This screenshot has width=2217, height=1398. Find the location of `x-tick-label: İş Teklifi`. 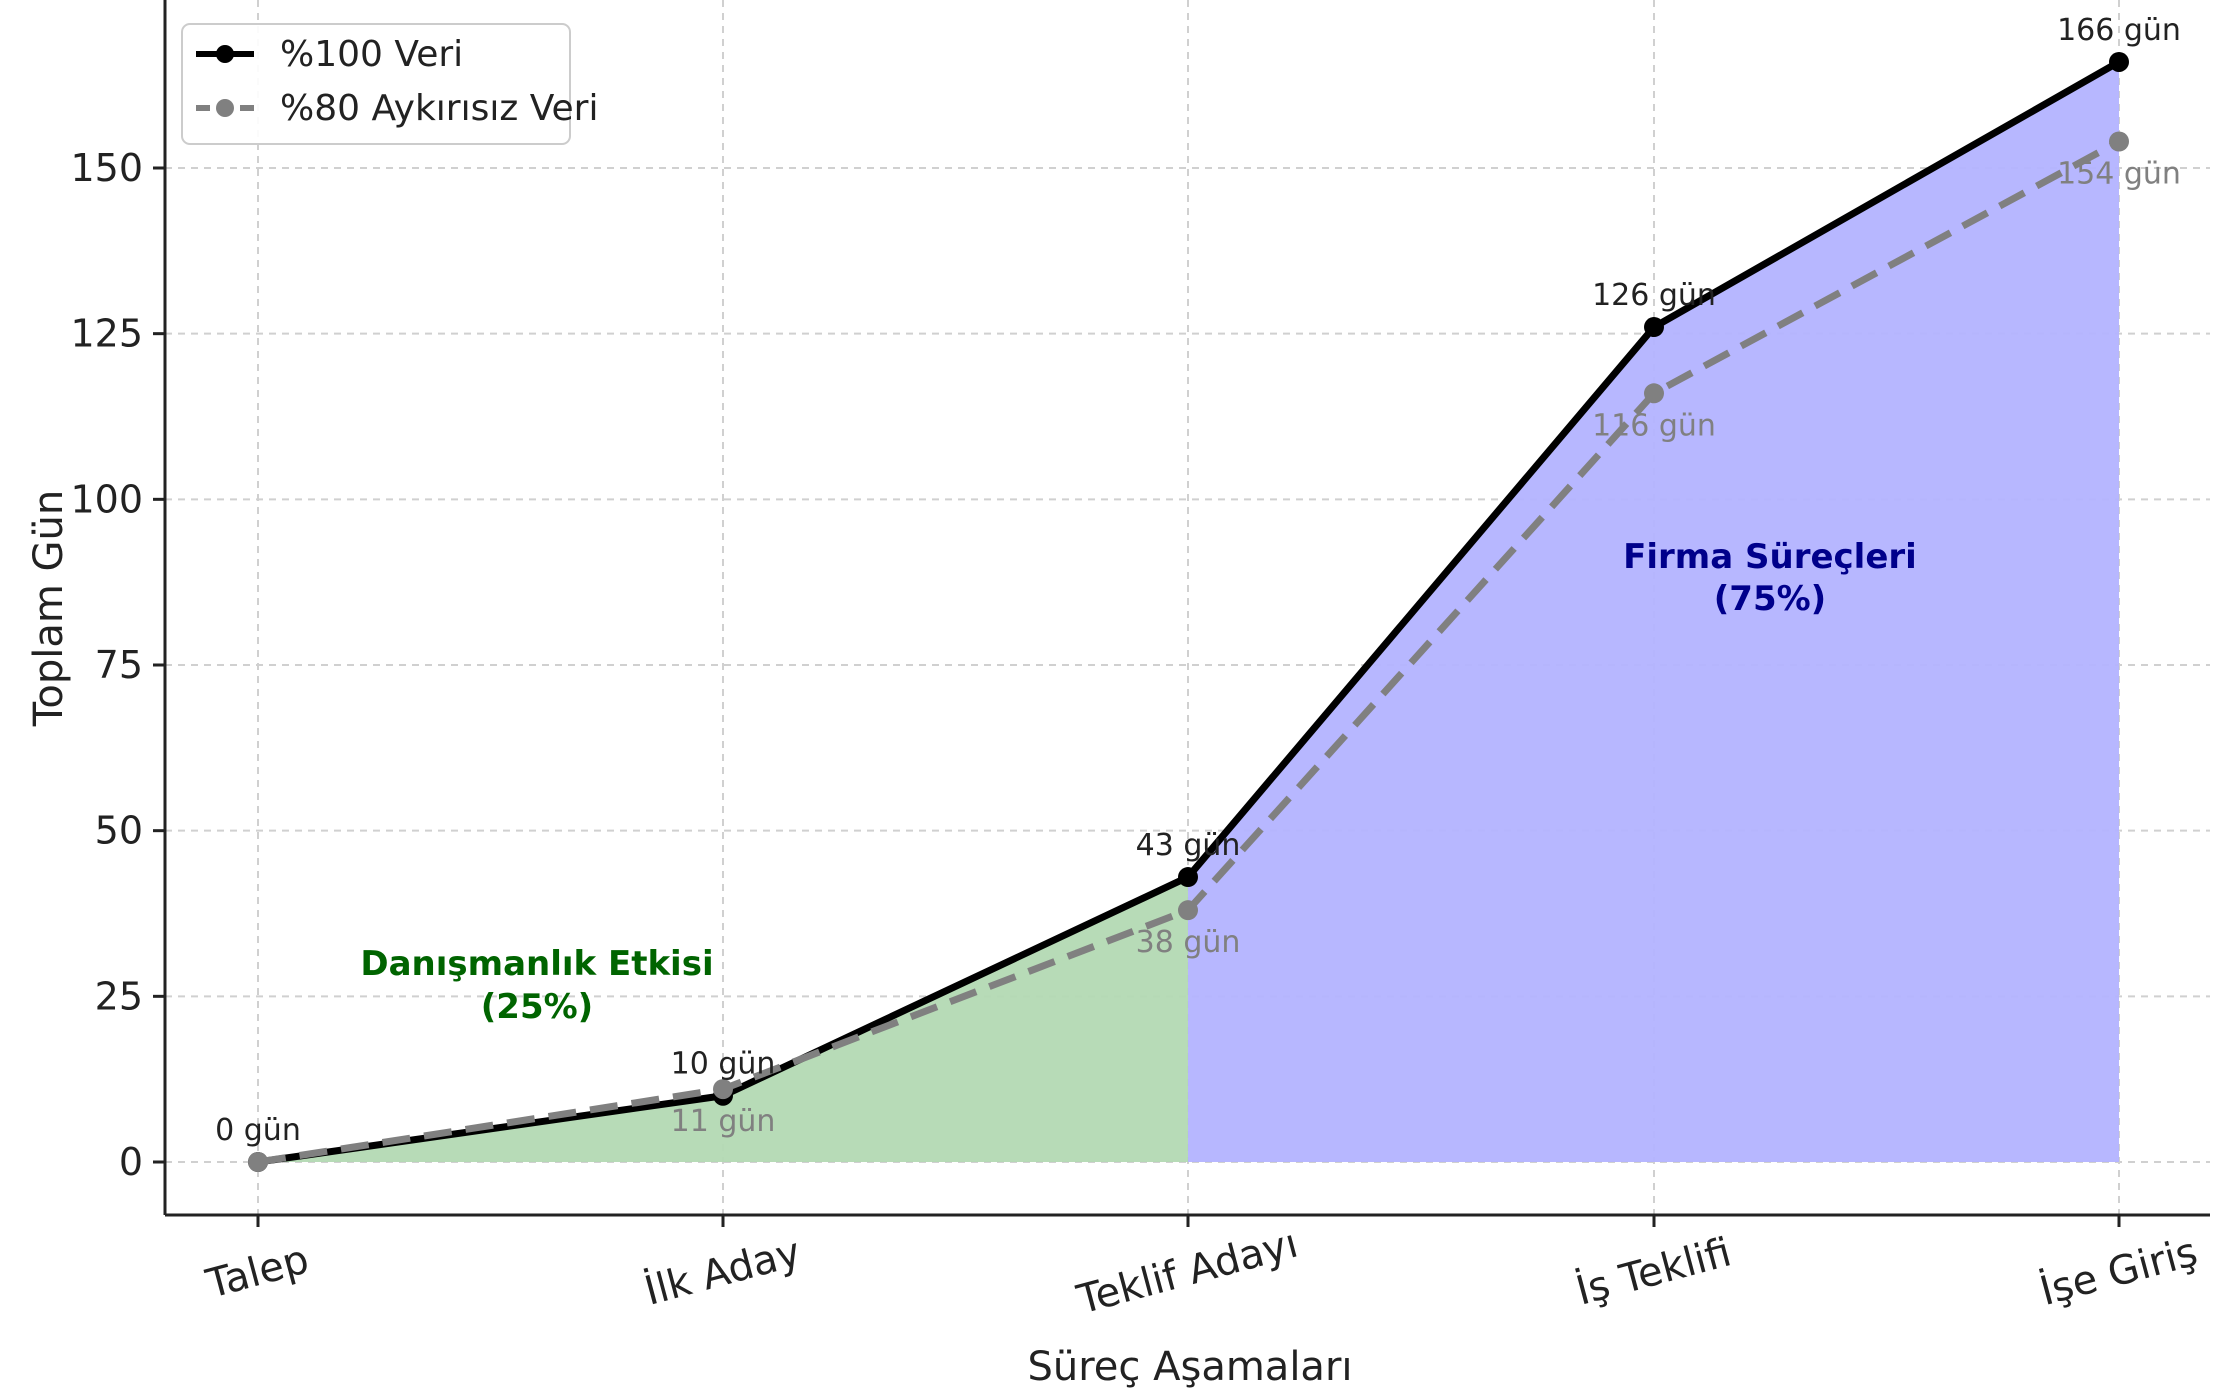

x-tick-label: İş Teklifi is located at coordinates (1653, 1270).